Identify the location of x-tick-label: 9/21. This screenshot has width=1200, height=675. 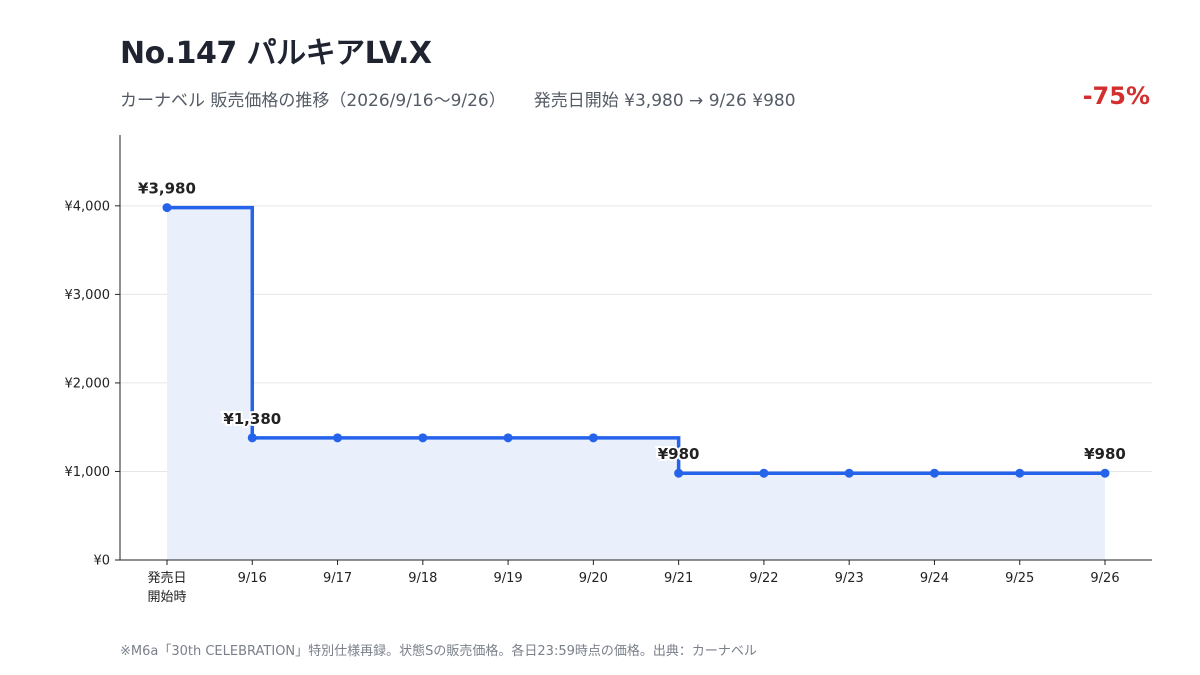
(678, 578).